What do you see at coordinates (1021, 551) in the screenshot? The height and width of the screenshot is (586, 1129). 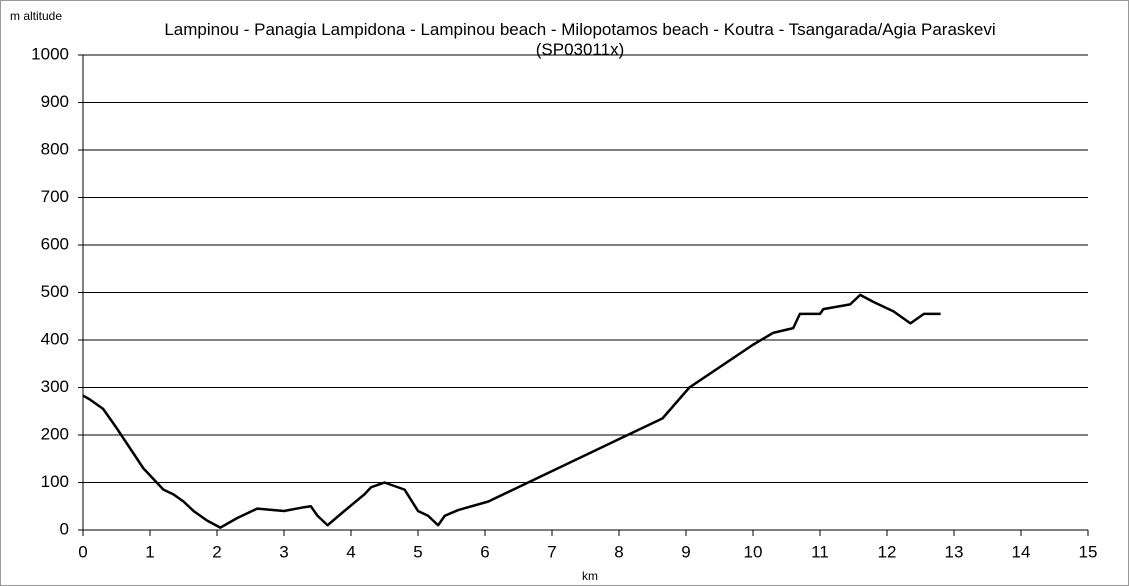 I see `x-tick-label: 14` at bounding box center [1021, 551].